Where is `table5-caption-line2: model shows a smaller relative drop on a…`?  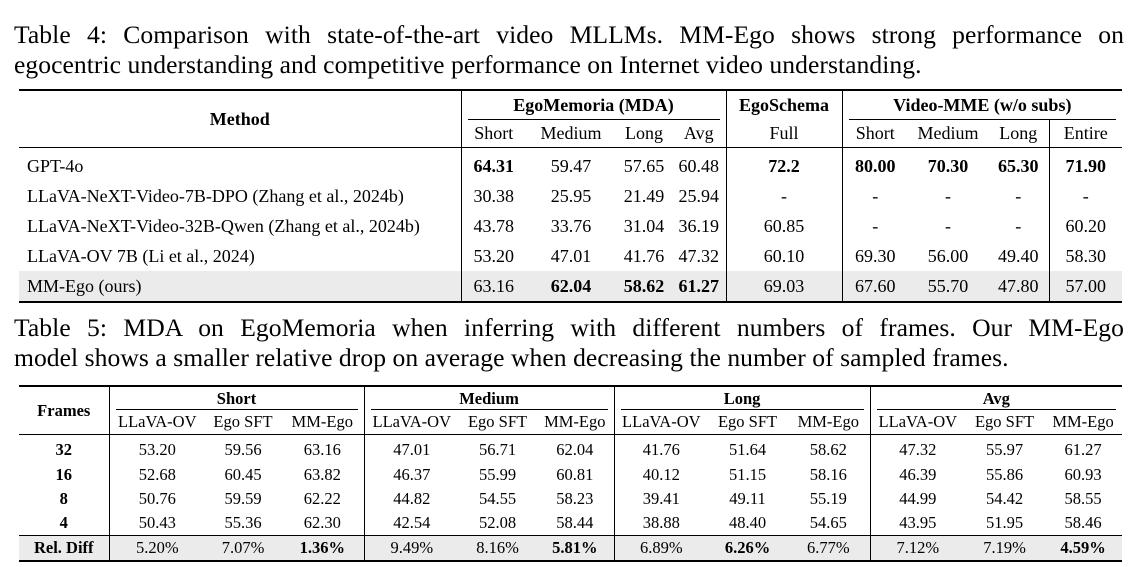
table5-caption-line2: model shows a smaller relative drop on a… is located at coordinates (511, 357).